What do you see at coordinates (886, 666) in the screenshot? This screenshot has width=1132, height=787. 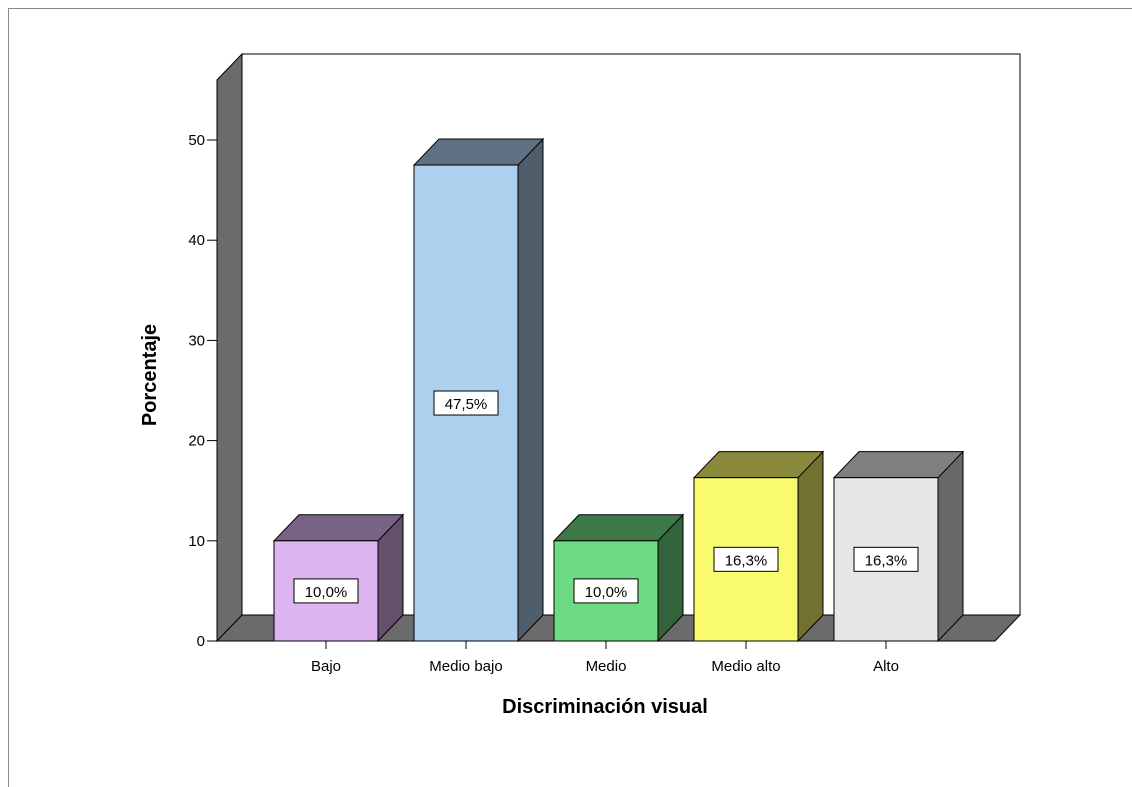 I see `x-tick-label: Alto` at bounding box center [886, 666].